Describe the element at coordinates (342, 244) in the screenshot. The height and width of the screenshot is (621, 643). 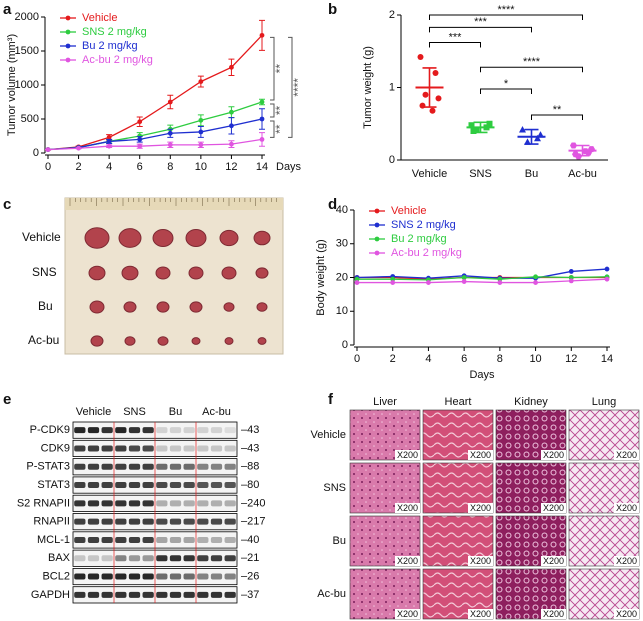
I see `y-tick-label: 30` at that location.